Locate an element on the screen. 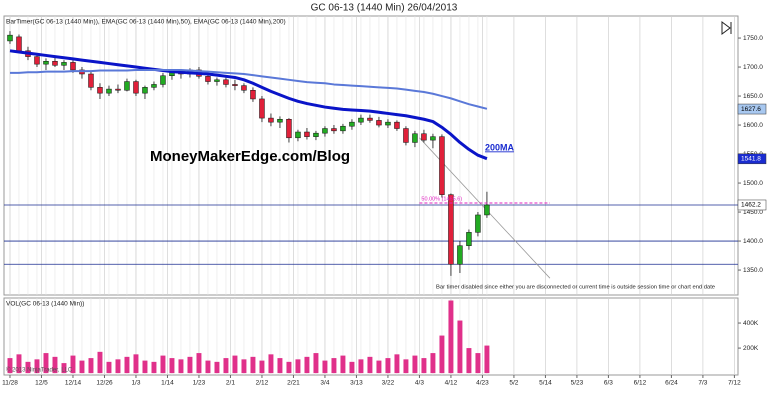  y-tick-label: 1400.0 is located at coordinates (753, 241).